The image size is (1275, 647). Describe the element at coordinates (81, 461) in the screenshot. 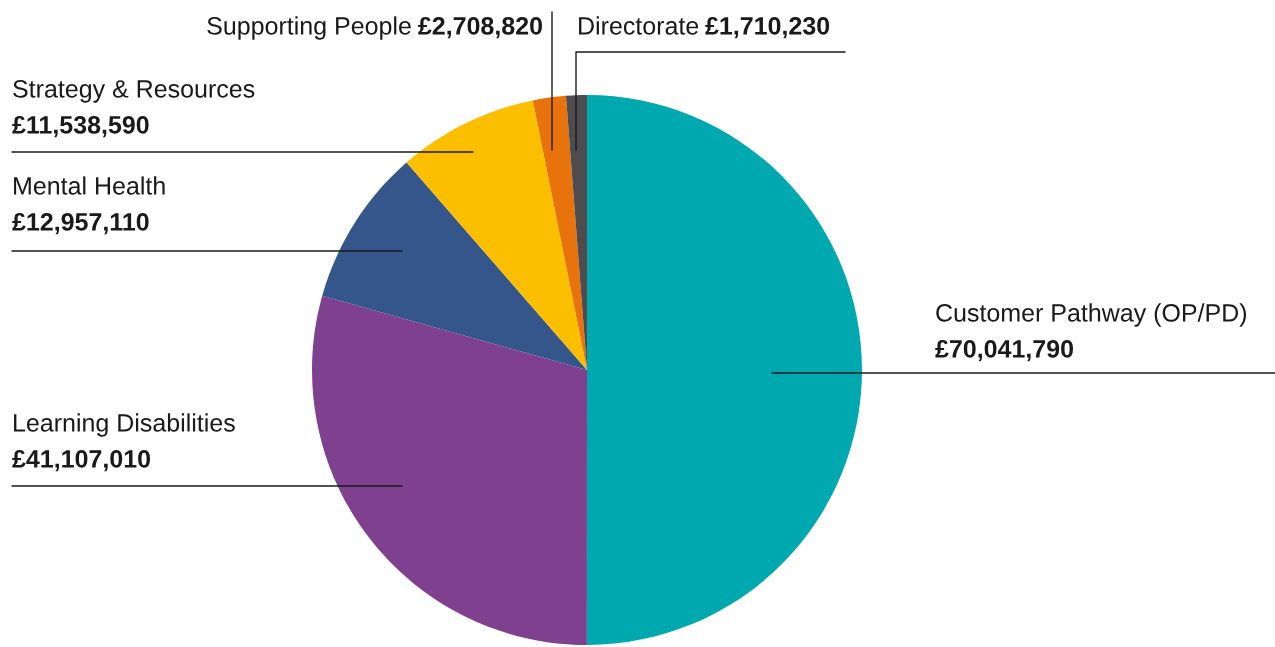

I see `data-label: £41,107,010` at that location.